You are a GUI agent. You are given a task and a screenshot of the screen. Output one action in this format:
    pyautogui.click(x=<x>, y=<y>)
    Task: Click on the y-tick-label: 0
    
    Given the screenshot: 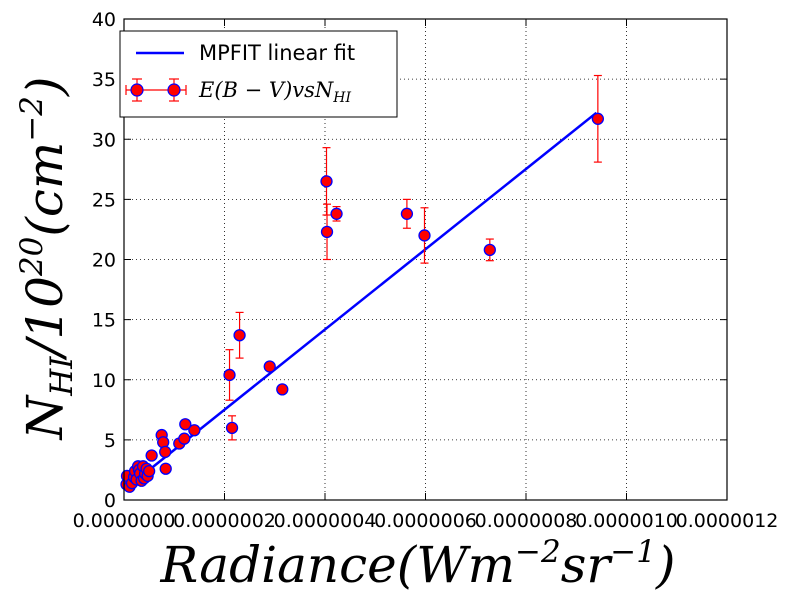 What is the action you would take?
    pyautogui.click(x=110, y=501)
    